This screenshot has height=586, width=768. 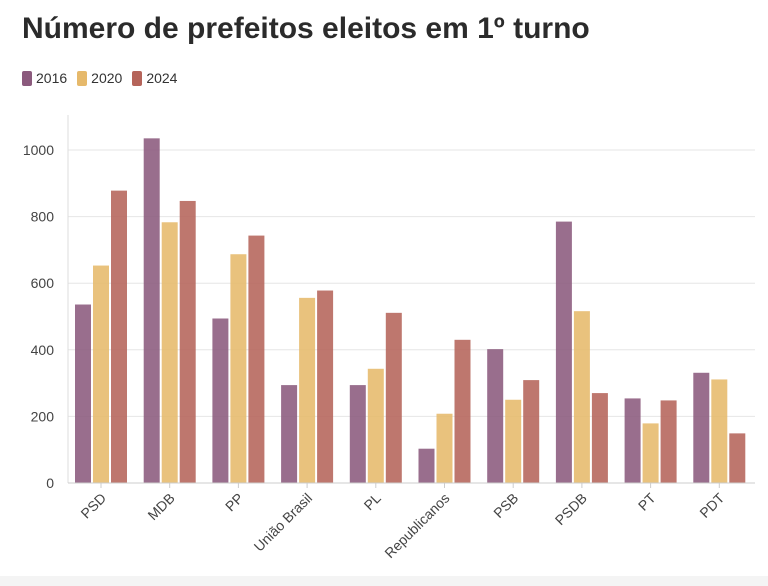 I want to click on legend-label-2016: 2016, so click(x=52, y=78).